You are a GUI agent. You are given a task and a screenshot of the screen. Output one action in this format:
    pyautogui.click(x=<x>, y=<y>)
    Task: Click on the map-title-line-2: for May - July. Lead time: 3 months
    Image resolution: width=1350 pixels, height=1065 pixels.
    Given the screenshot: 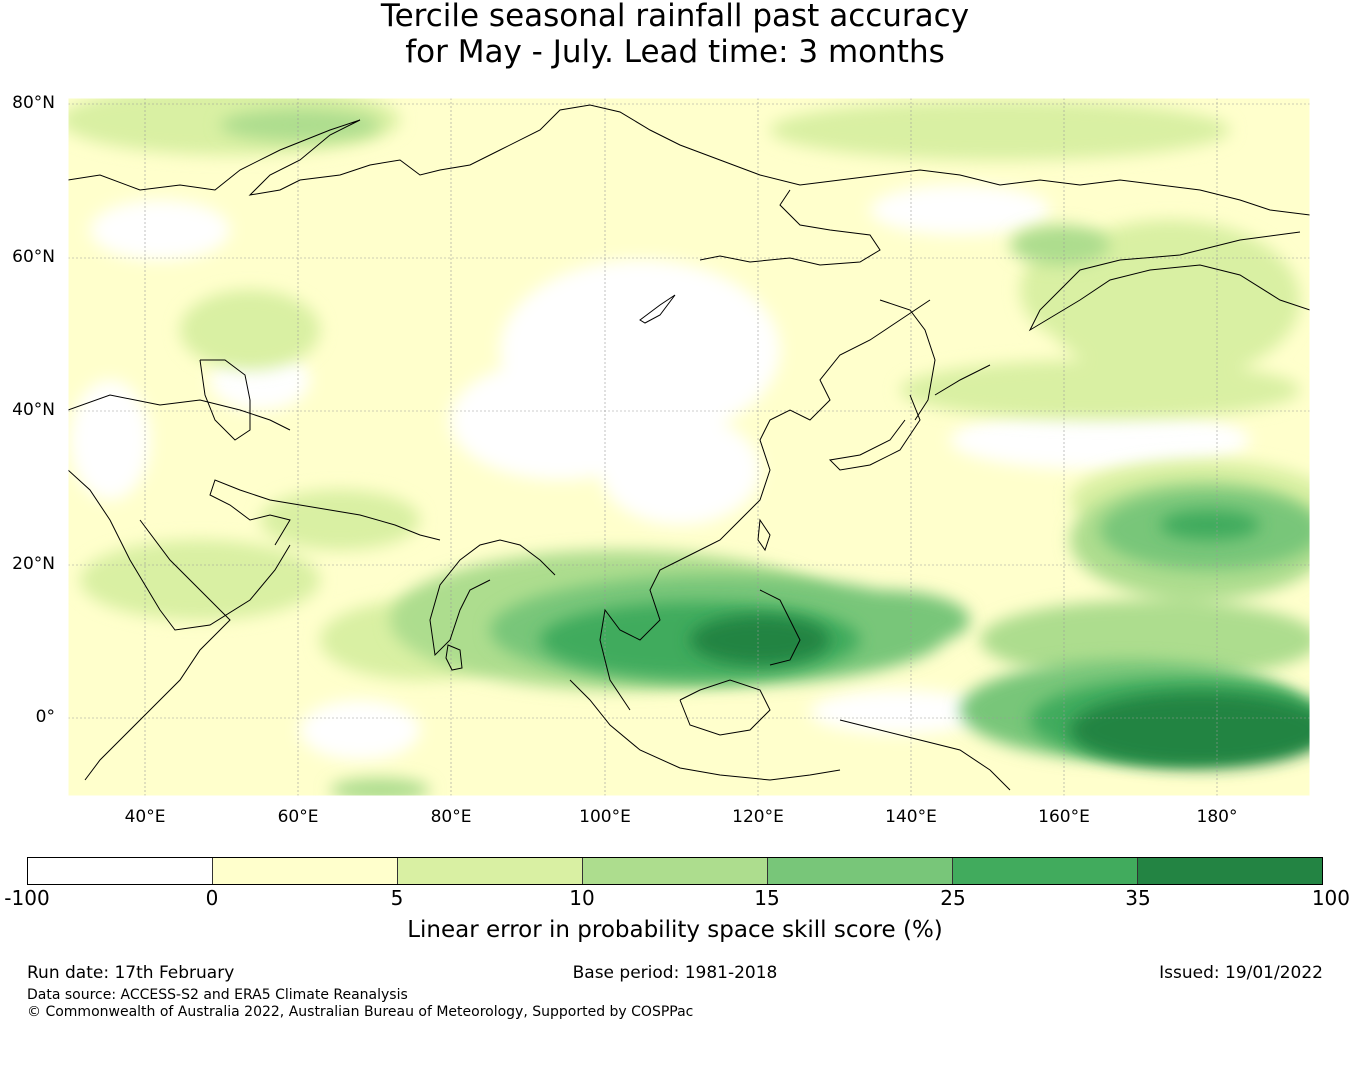 What is the action you would take?
    pyautogui.click(x=675, y=52)
    